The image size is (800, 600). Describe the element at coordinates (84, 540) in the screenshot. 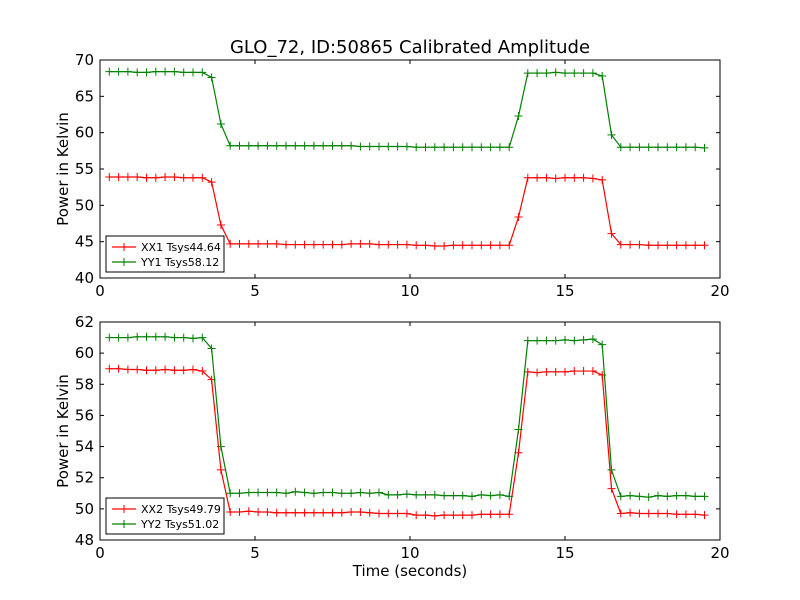

I see `y-tick-label: 48` at that location.